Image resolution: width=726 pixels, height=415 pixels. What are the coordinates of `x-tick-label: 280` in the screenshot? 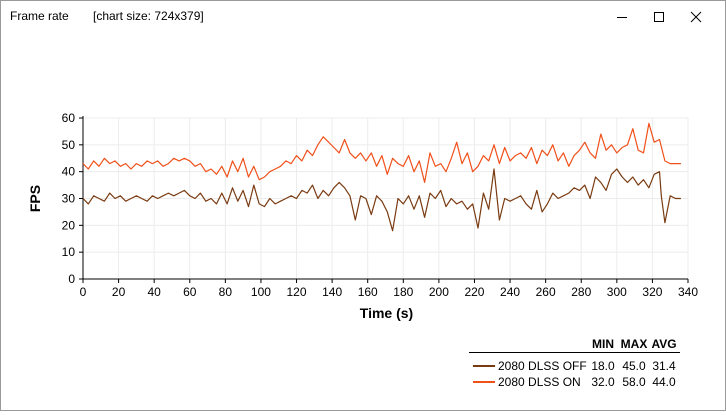 It's located at (581, 292).